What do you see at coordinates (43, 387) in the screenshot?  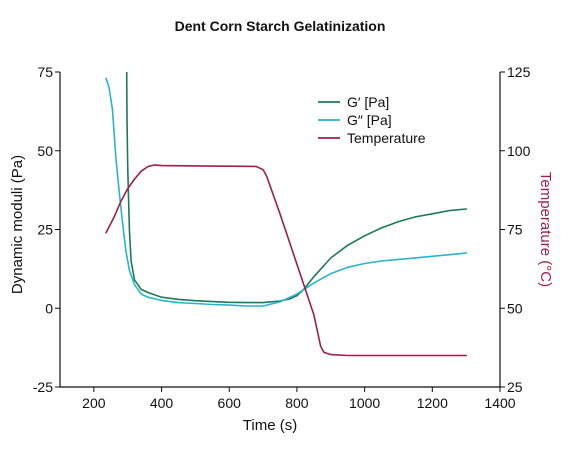 I see `y-tick-label-left: -25` at bounding box center [43, 387].